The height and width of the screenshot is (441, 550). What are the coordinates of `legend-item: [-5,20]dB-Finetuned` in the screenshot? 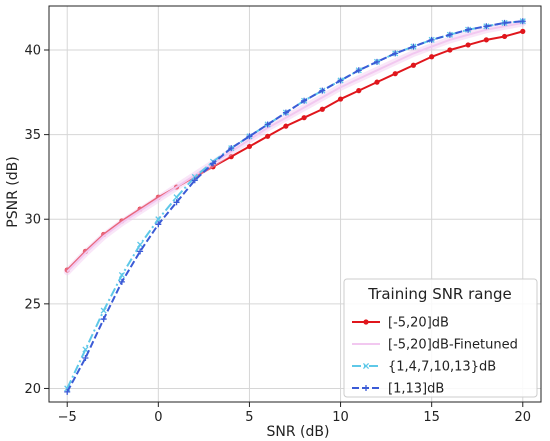 It's located at (435, 345).